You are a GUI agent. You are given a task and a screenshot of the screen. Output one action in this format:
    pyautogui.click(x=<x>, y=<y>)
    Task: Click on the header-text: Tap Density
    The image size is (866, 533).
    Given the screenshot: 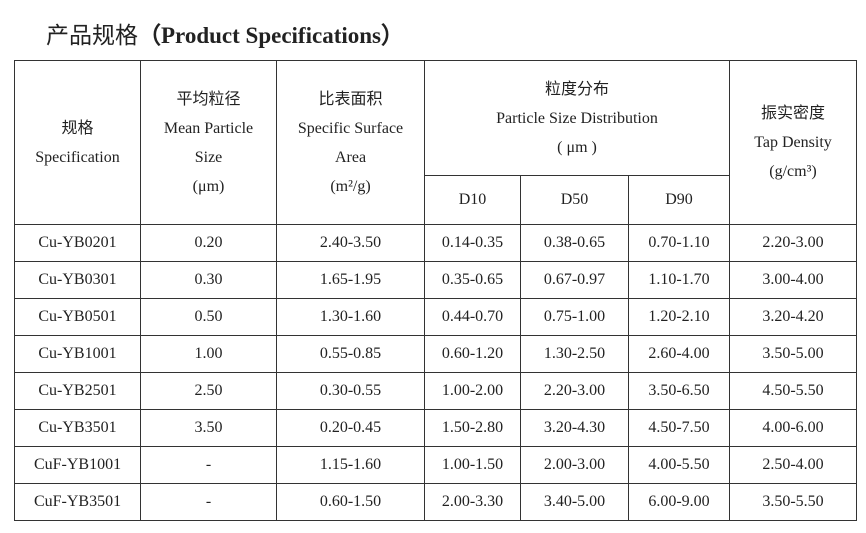 What is the action you would take?
    pyautogui.click(x=793, y=142)
    